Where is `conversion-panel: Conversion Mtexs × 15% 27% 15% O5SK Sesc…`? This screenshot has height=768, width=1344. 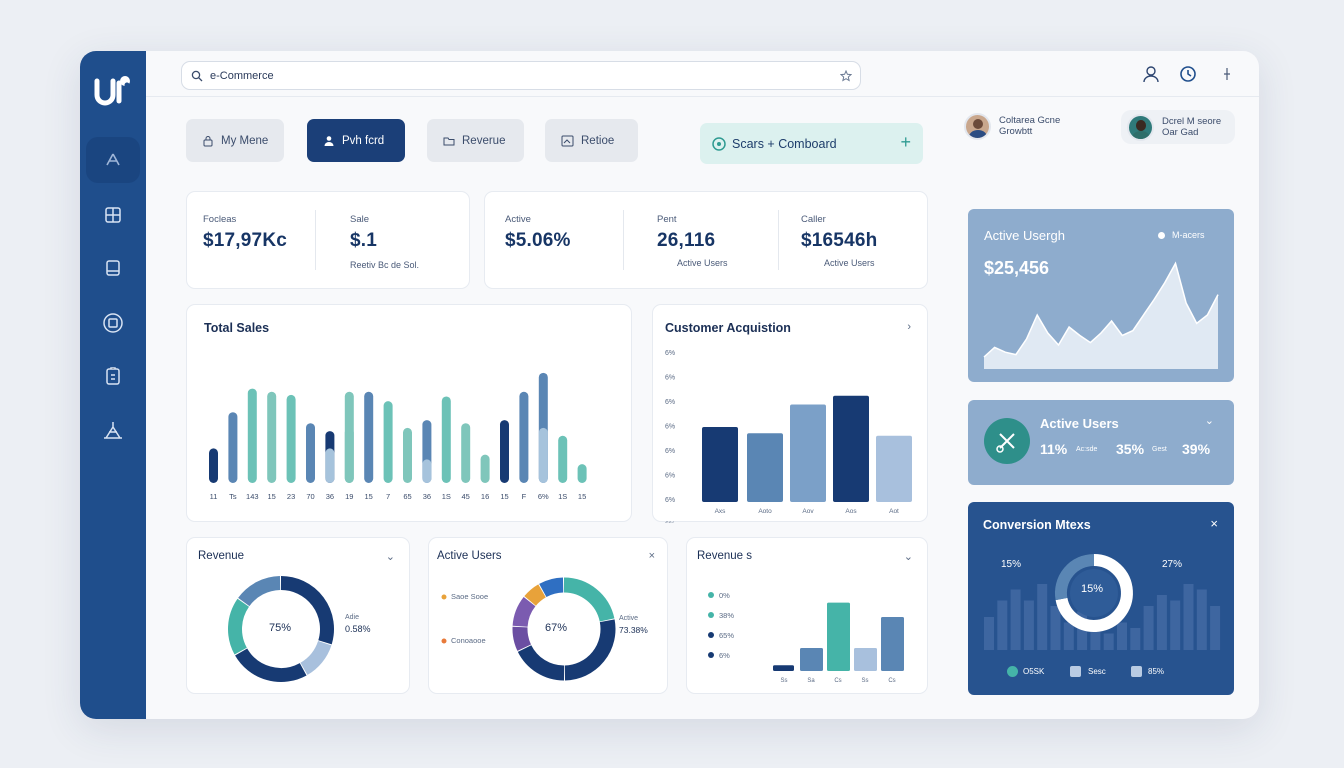
conversion-panel: Conversion Mtexs × 15% 27% 15% O5SK Sesc… is located at coordinates (1101, 598).